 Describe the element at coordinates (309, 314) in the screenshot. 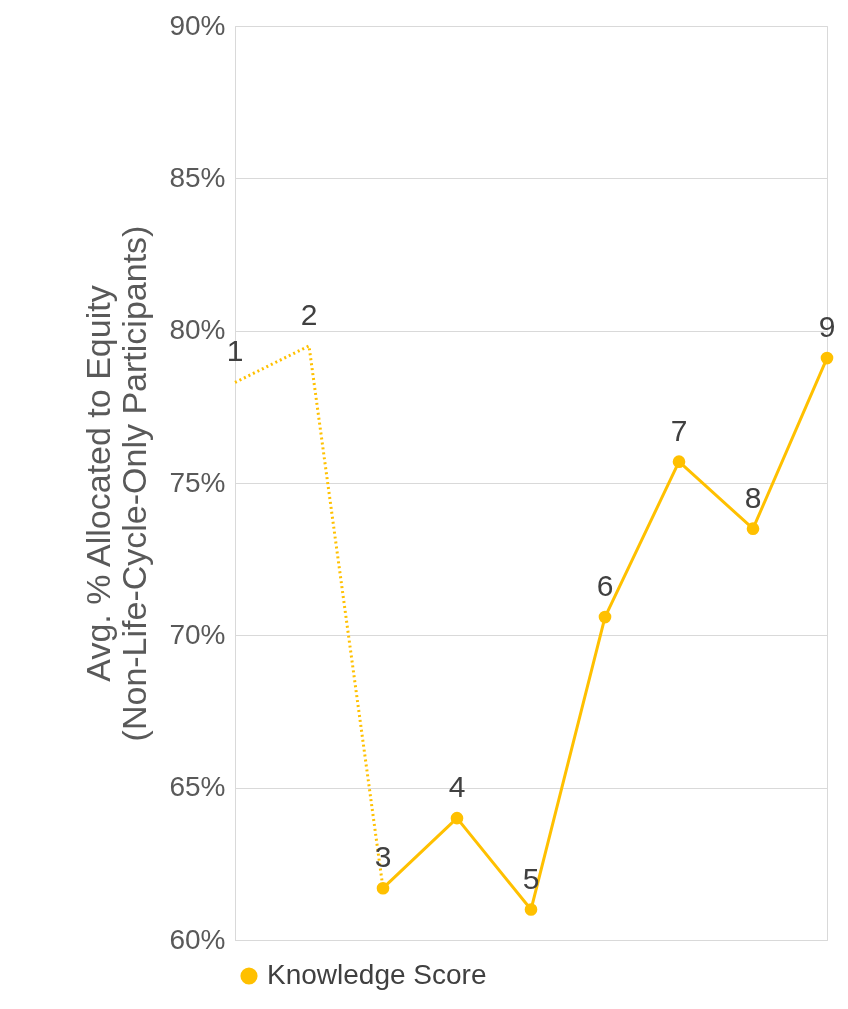

I see `annotation: 2` at that location.